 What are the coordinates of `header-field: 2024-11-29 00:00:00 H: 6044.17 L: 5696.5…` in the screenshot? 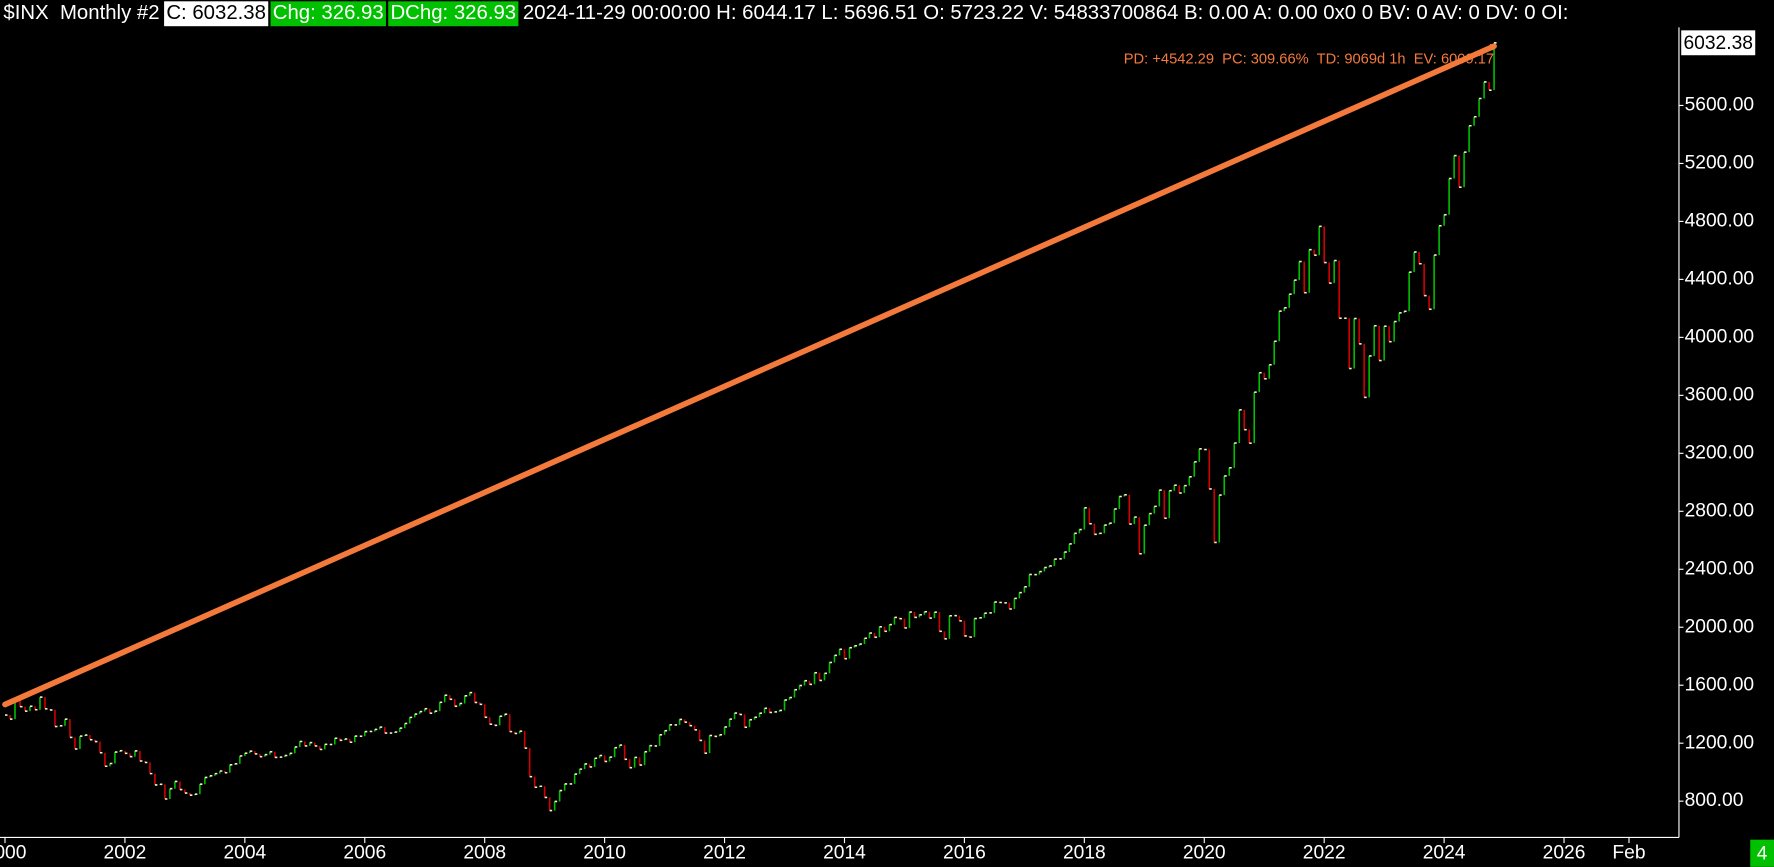 It's located at (1046, 13).